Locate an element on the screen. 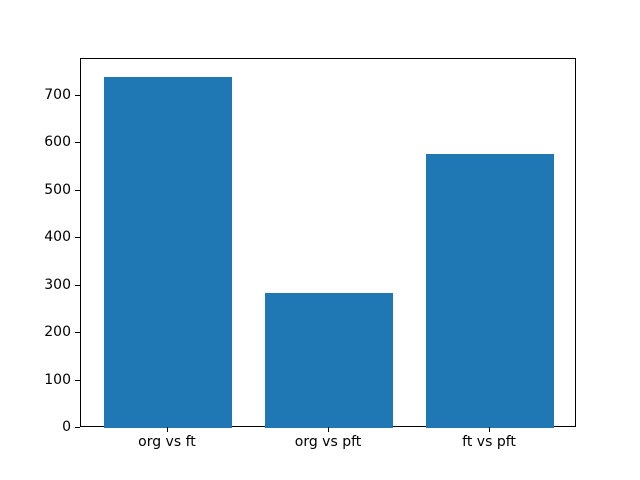 The image size is (640, 480). y-tick-label-600: 600 is located at coordinates (57, 142).